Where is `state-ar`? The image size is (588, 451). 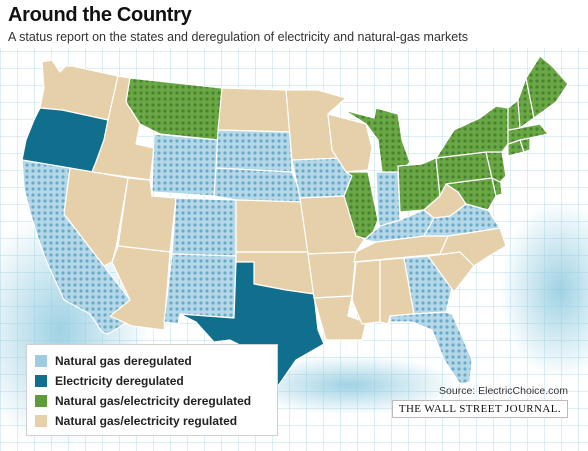 state-ar is located at coordinates (332, 275).